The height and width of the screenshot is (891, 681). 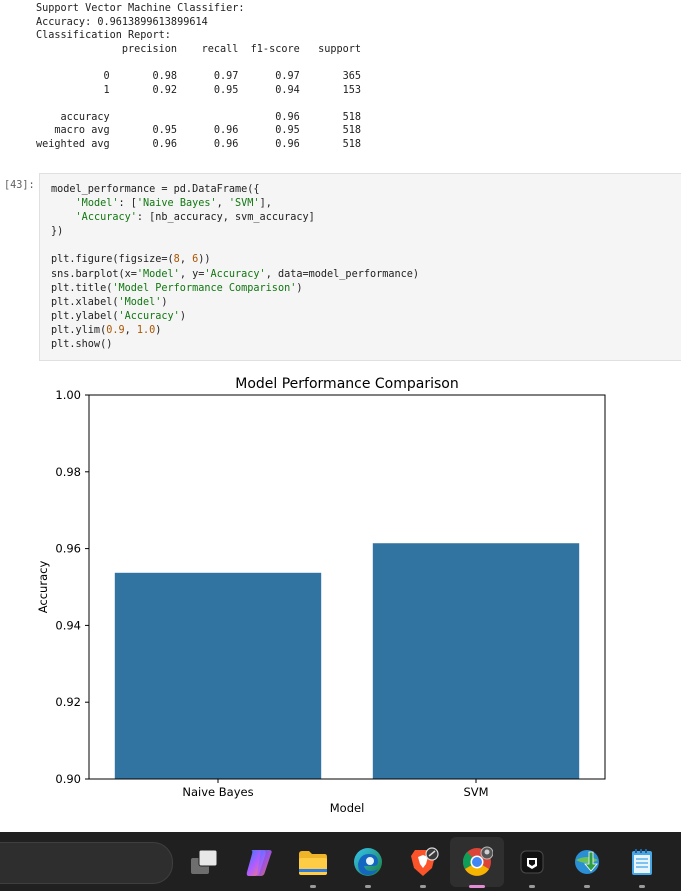 I want to click on code-token: model_performance = pd.DataFrame({, so click(x=155, y=189).